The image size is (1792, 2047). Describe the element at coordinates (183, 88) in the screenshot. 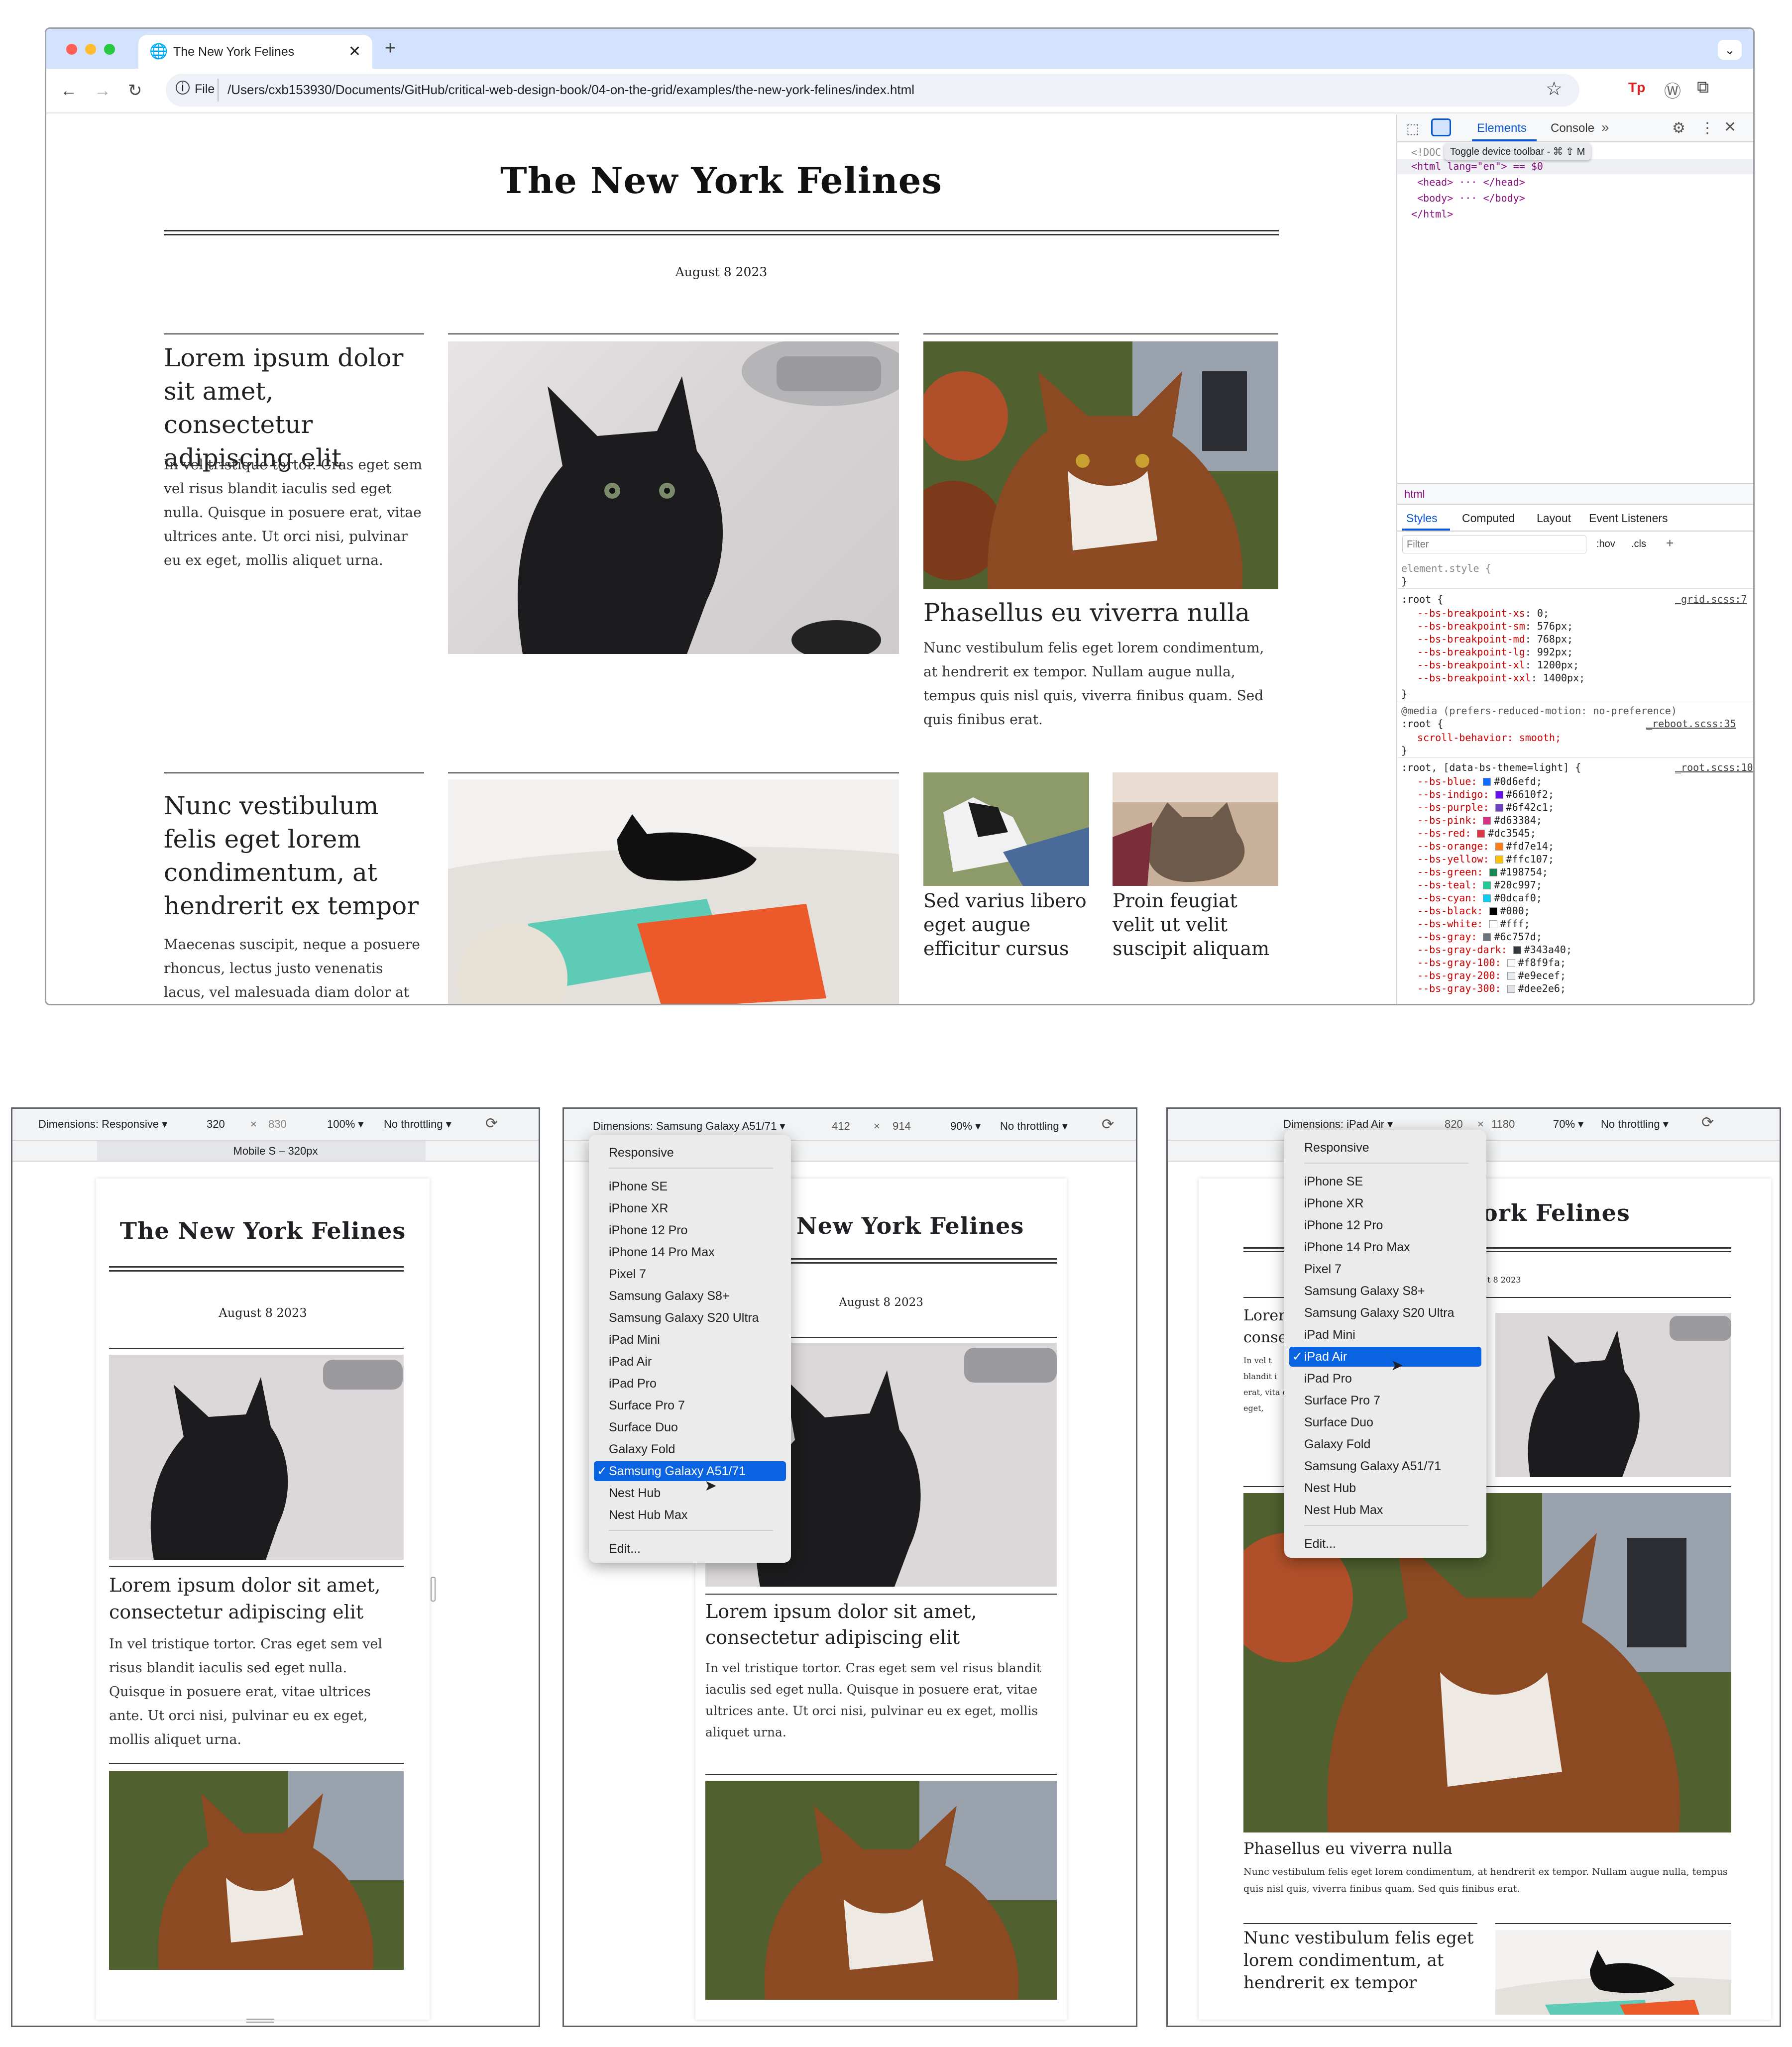

I see `info-icon: i` at that location.